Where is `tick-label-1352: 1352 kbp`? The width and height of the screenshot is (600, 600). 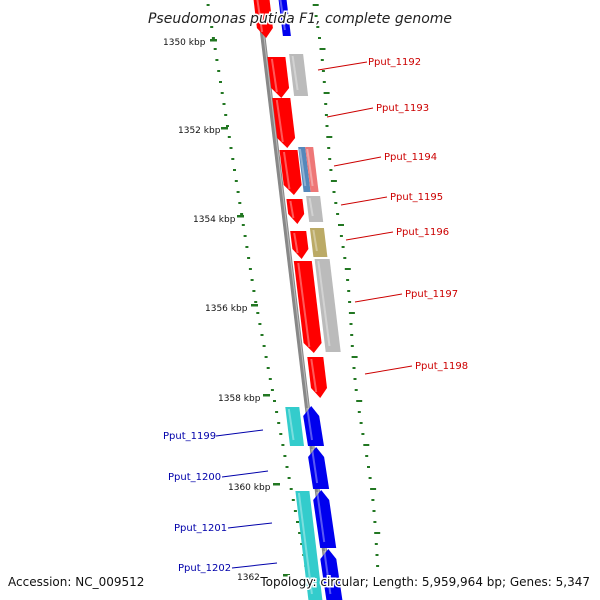
tick-label-1352: 1352 kbp is located at coordinates (199, 131).